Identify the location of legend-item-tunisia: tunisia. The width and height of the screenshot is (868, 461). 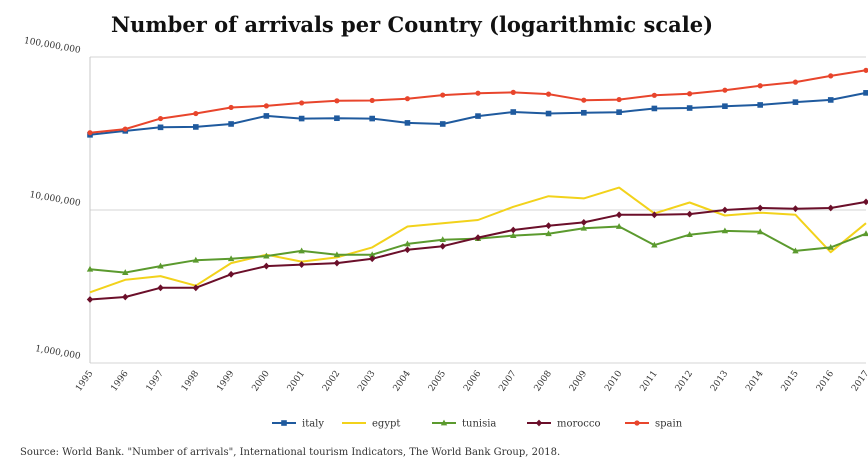
(464, 424).